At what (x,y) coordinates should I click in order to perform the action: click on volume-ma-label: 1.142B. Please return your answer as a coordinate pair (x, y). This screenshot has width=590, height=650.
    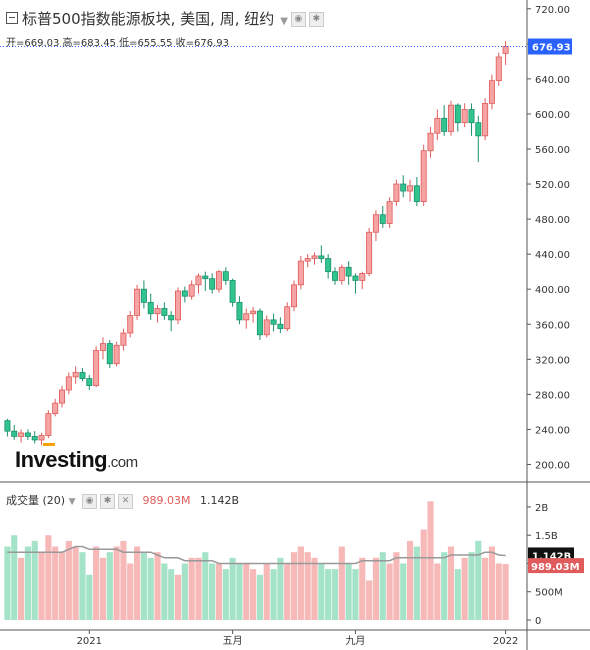
    Looking at the image, I should click on (551, 556).